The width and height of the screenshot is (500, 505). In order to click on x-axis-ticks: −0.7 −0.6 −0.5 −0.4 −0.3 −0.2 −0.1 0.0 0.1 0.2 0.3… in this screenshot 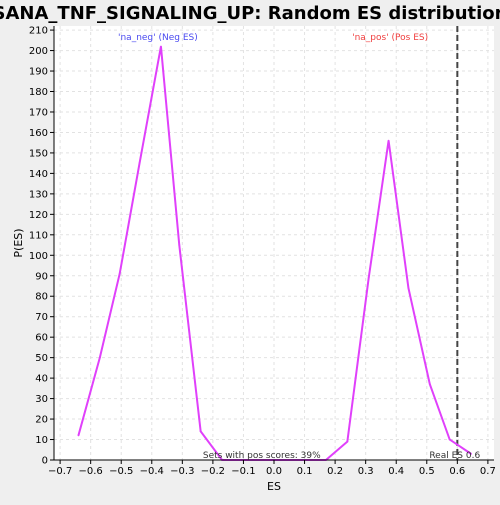, I will do `click(272, 468)`.